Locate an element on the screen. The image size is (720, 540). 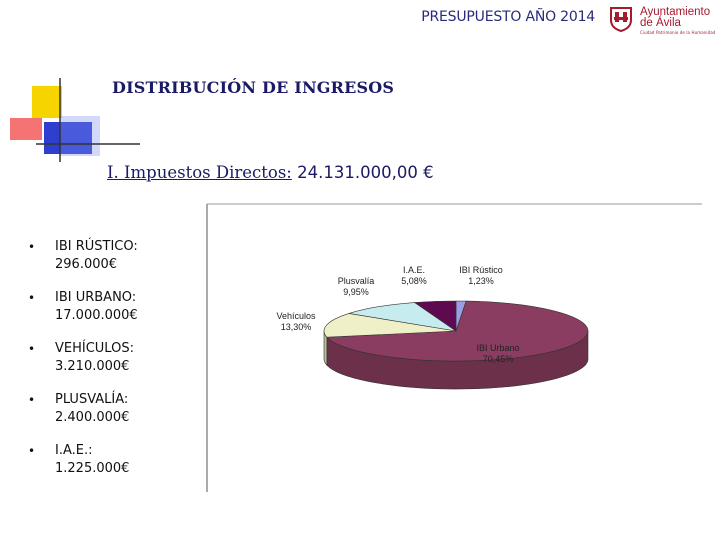
subtitle: I. Impuestos Directos: 24.131.000,00 € is located at coordinates (270, 172).